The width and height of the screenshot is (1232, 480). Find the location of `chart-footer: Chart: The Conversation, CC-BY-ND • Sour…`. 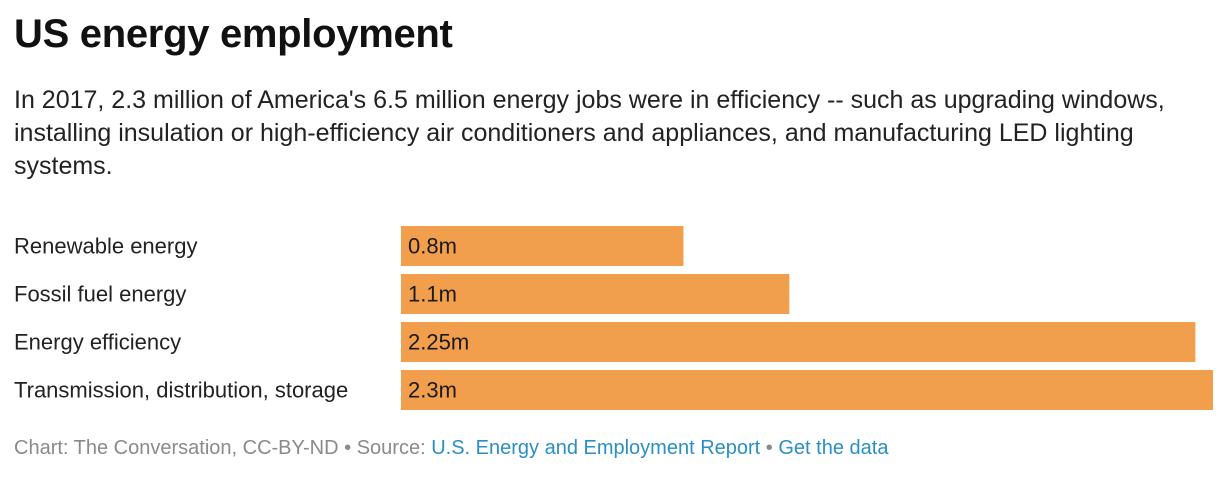

chart-footer: Chart: The Conversation, CC-BY-ND • Sour… is located at coordinates (451, 448).